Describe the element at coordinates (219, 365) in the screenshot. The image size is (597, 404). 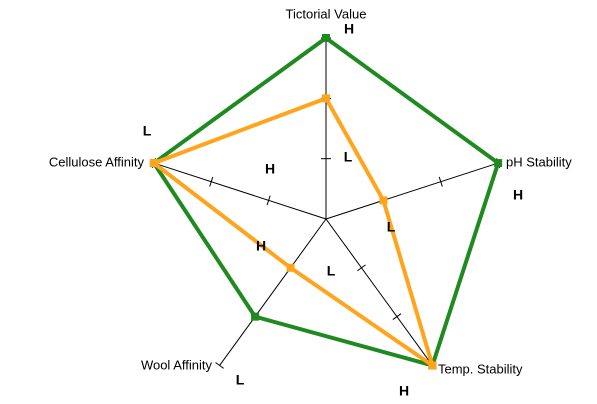
I see `axis-end-cap` at that location.